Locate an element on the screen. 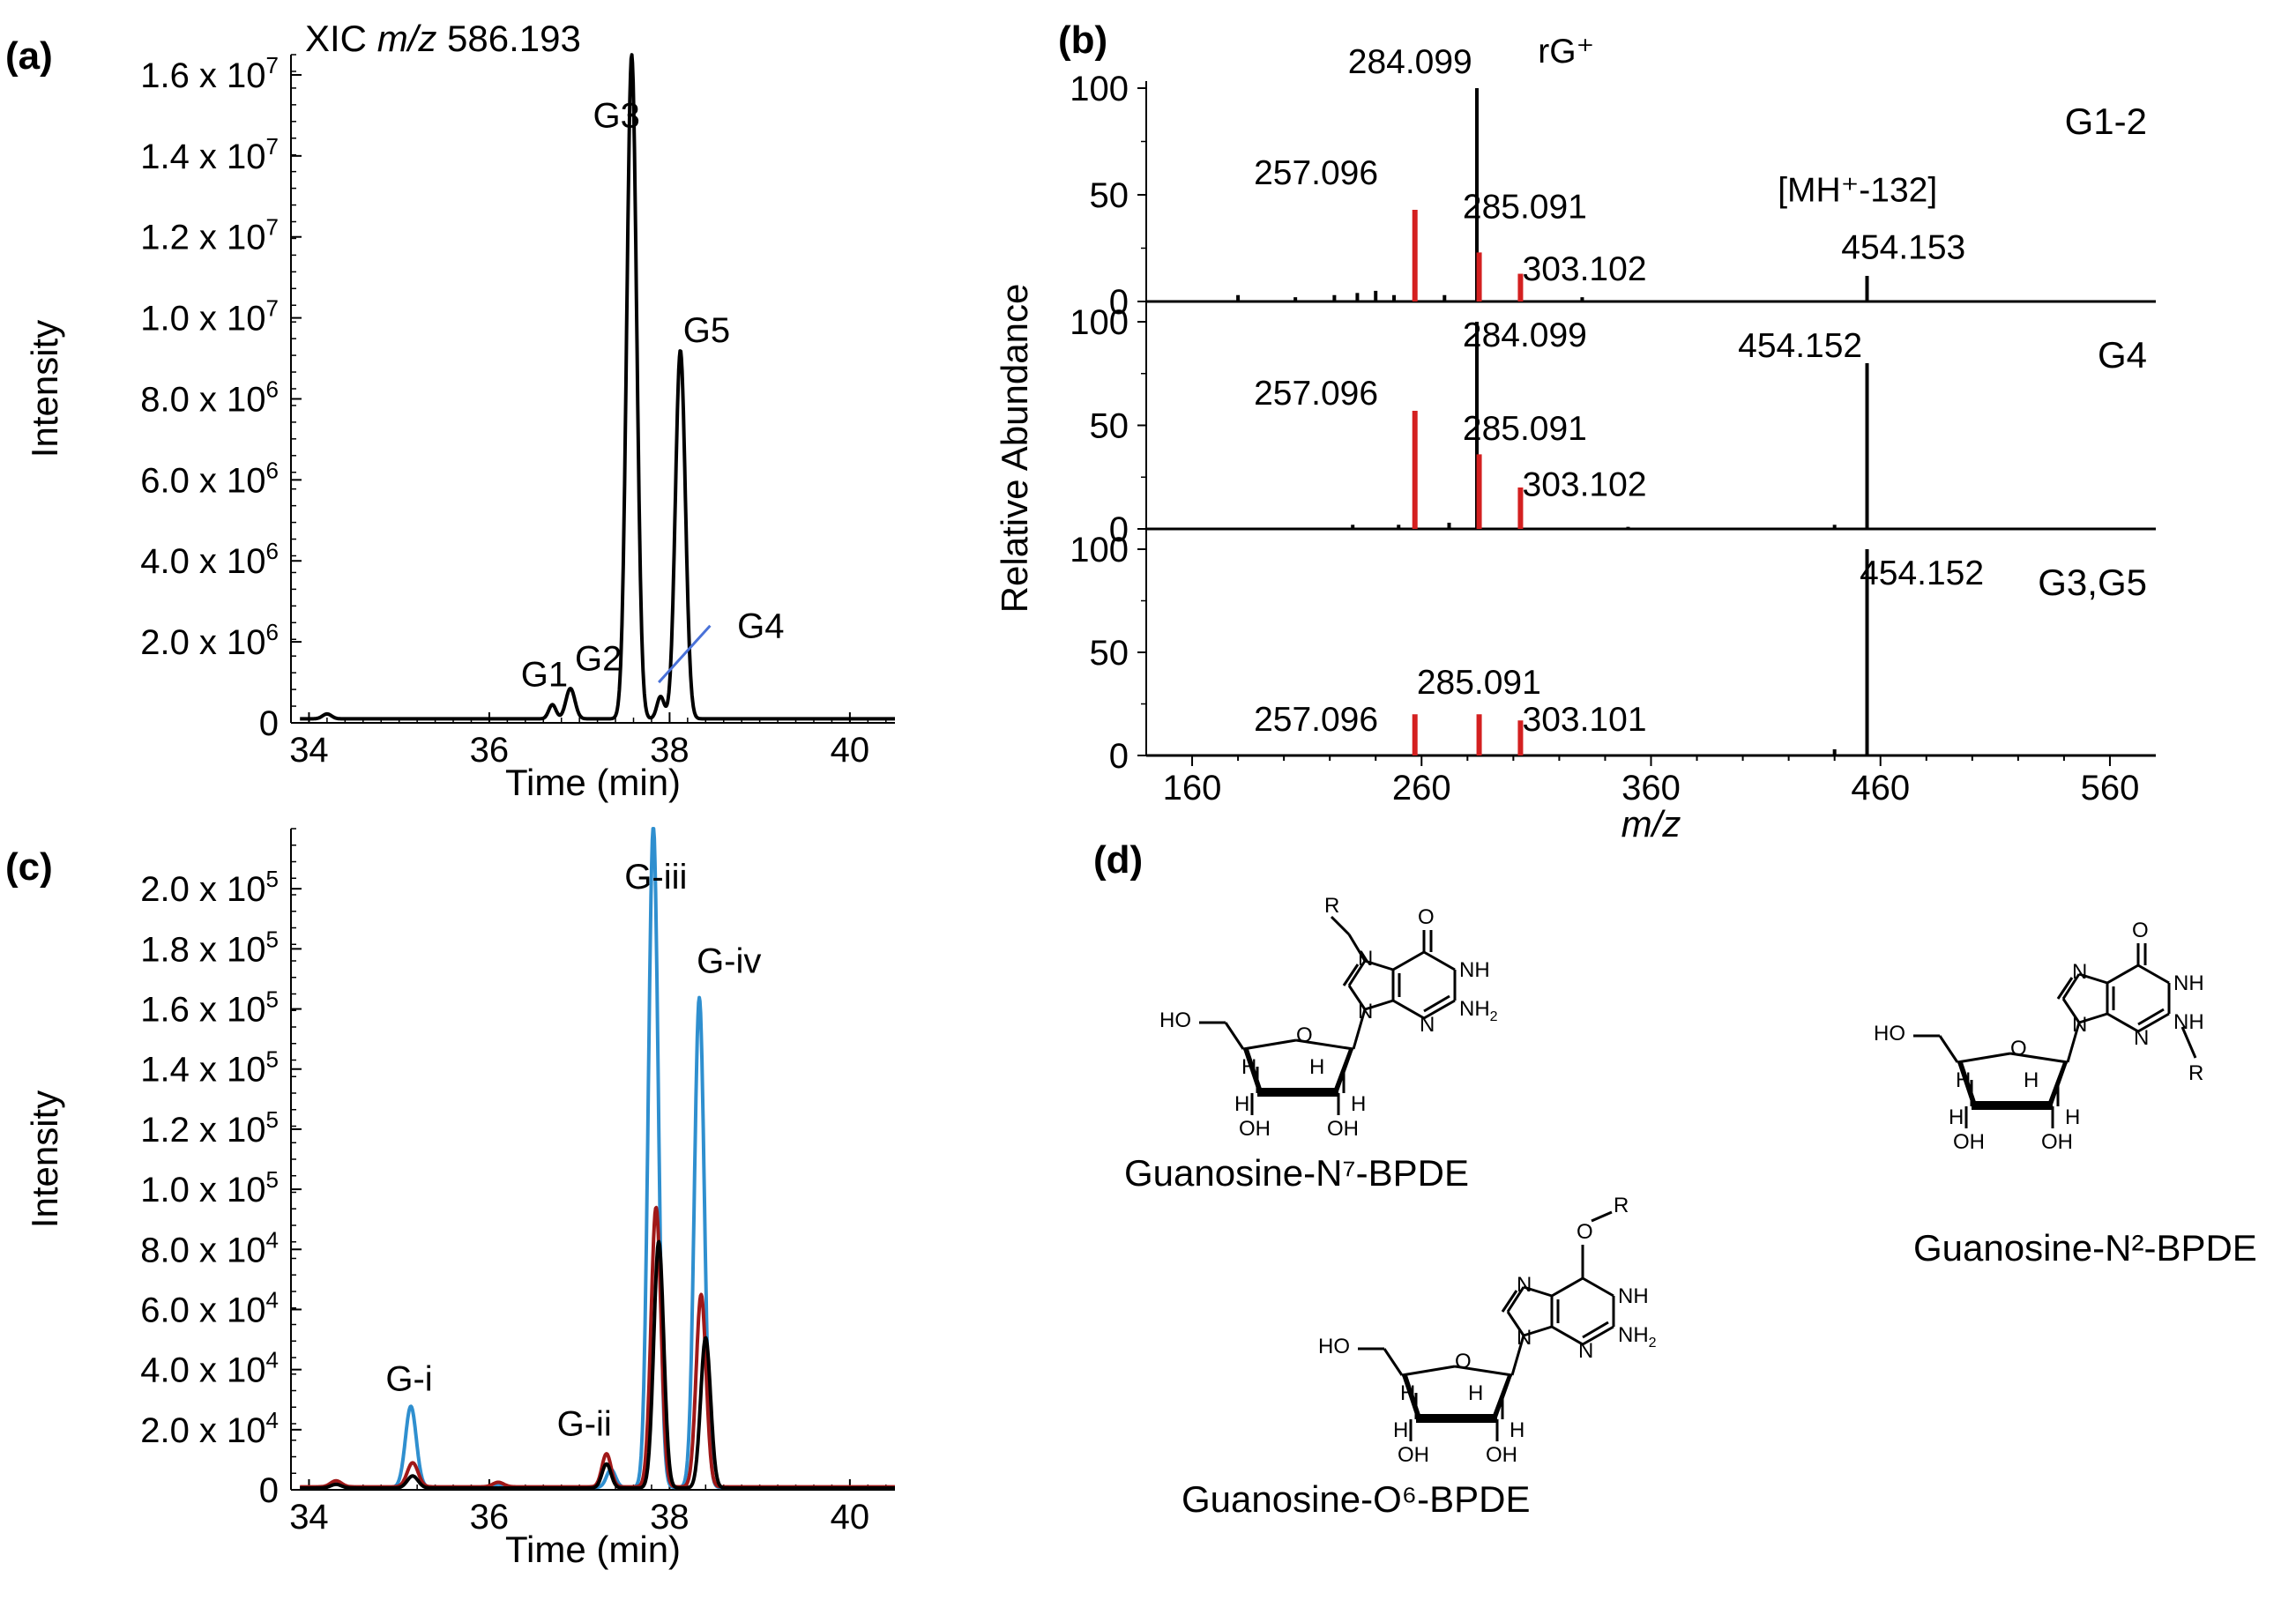 This screenshot has height=1600, width=2296. x-tick-label: 38 is located at coordinates (670, 1517).